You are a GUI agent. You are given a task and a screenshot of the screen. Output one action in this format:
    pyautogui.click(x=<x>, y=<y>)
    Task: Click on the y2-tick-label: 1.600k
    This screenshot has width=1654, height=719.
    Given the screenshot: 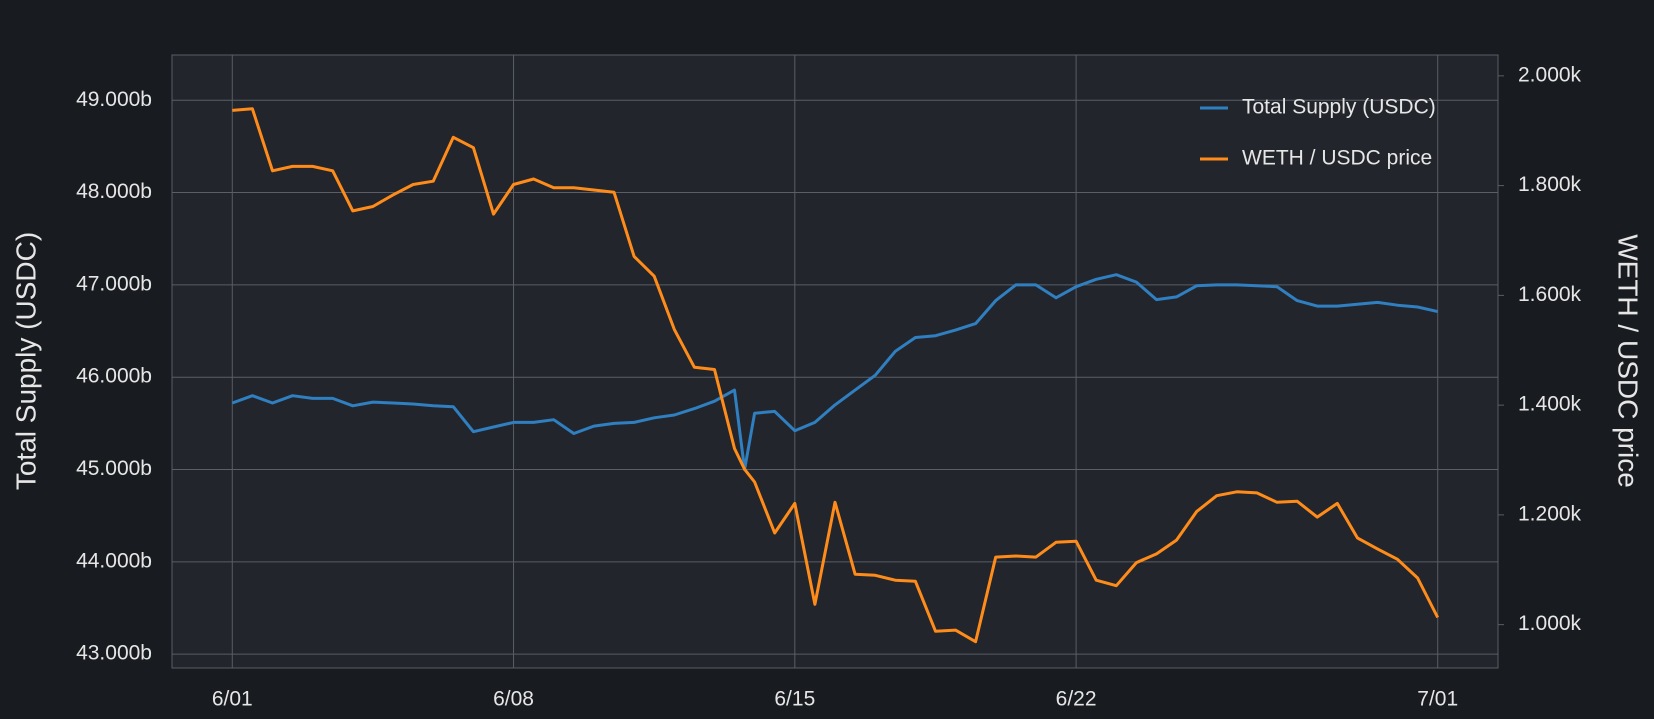 What is the action you would take?
    pyautogui.click(x=1550, y=294)
    